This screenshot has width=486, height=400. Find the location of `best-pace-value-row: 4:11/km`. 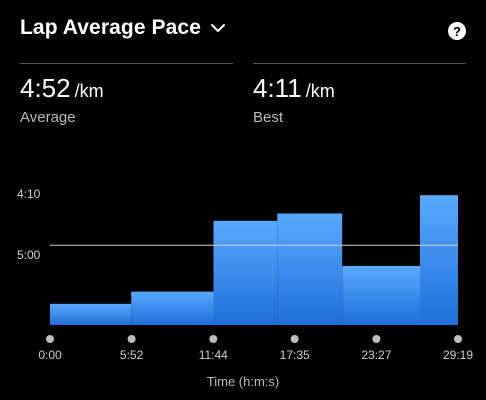

best-pace-value-row: 4:11/km is located at coordinates (294, 89).